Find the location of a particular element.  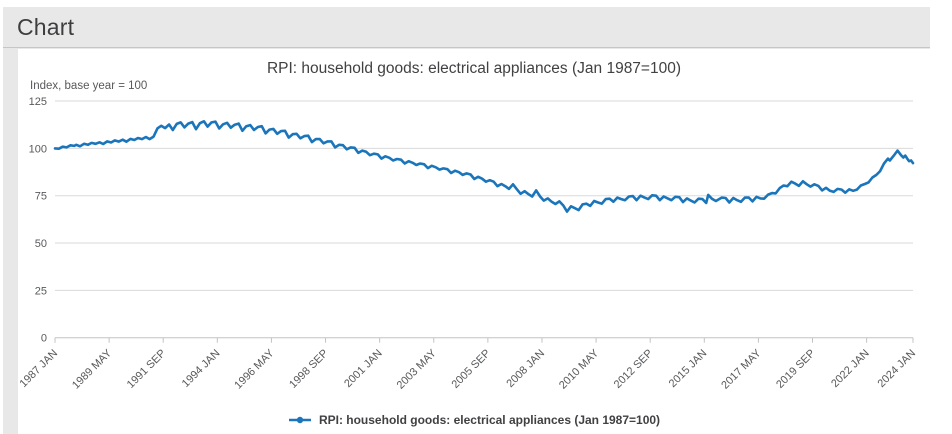

y-tick-label: 125 is located at coordinates (38, 102).